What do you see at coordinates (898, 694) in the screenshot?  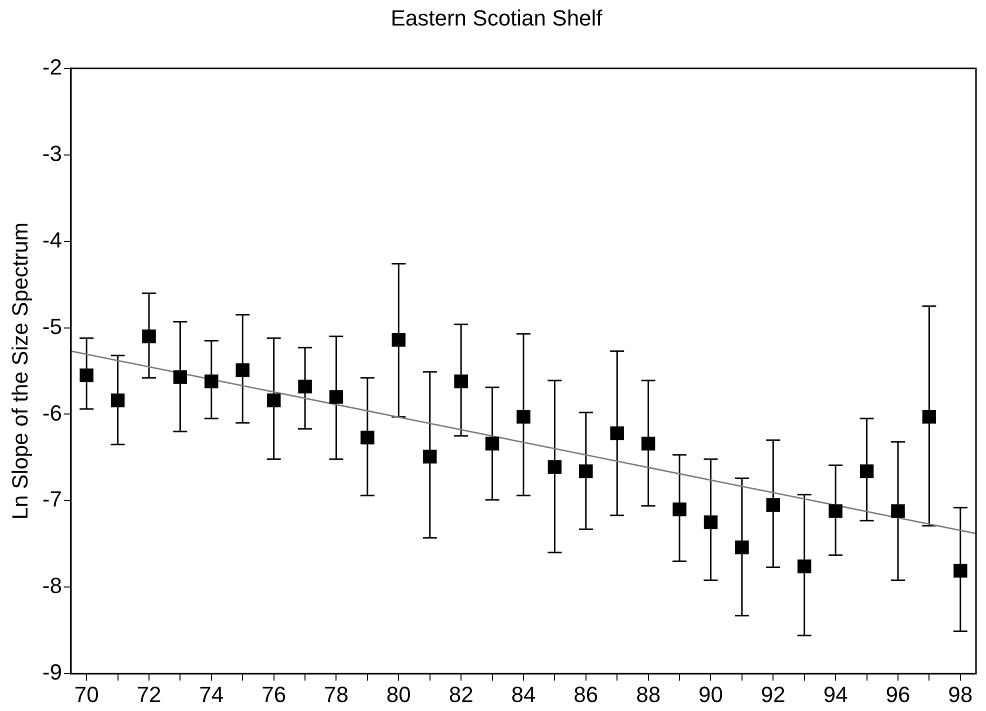 I see `x-tick-label: 96` at bounding box center [898, 694].